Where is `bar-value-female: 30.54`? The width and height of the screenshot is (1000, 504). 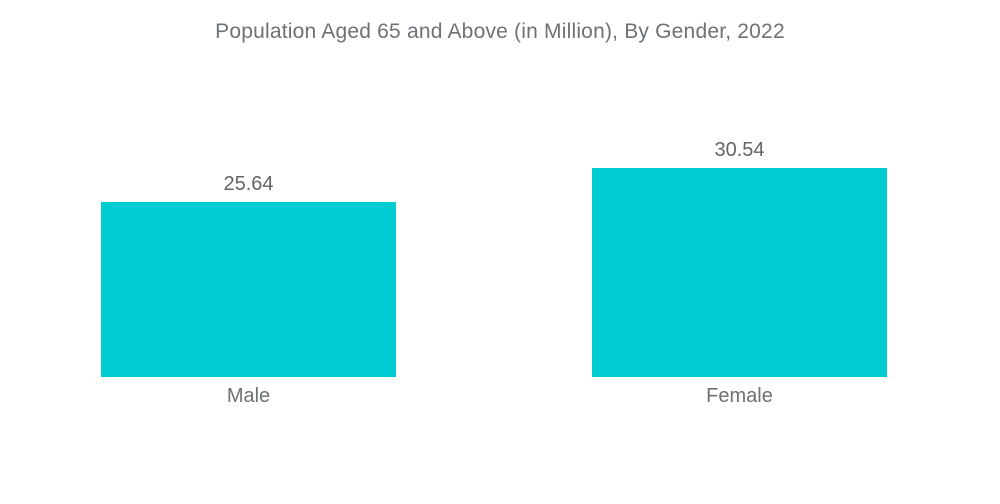 bar-value-female: 30.54 is located at coordinates (739, 150).